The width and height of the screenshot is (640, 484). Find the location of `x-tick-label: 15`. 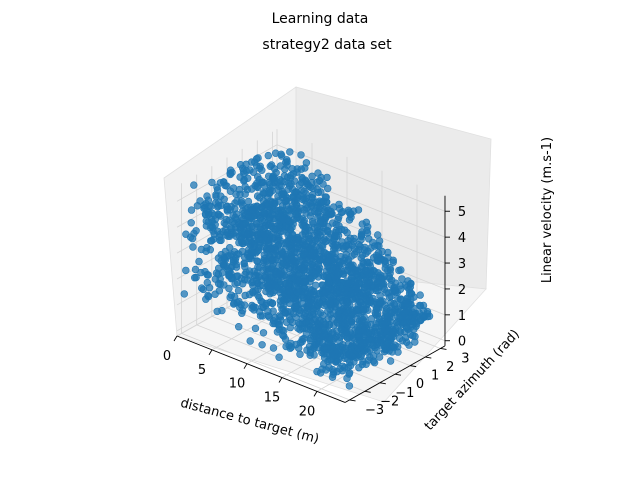

x-tick-label: 15 is located at coordinates (272, 398).